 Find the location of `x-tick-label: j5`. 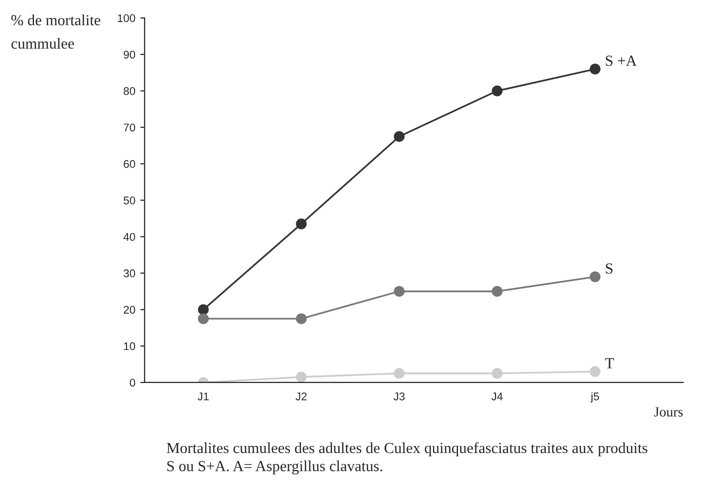

x-tick-label: j5 is located at coordinates (594, 397).